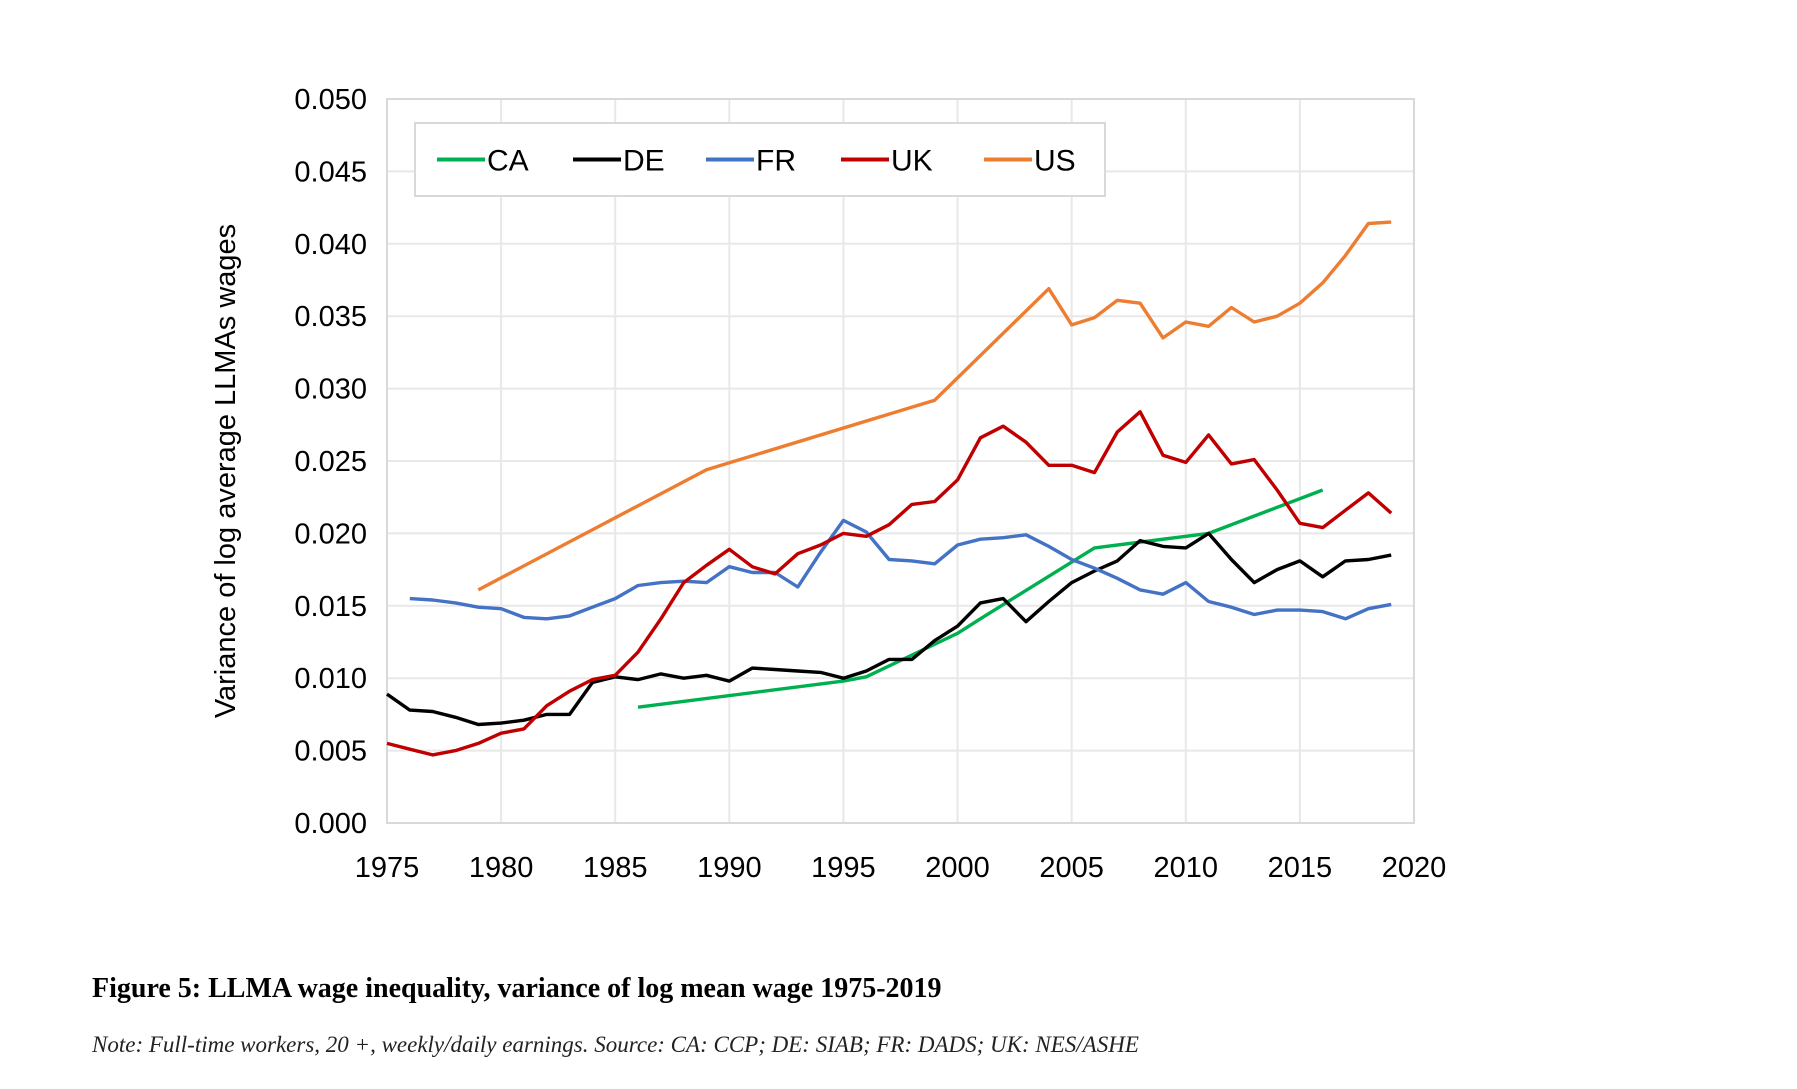 The height and width of the screenshot is (1089, 1797). Describe the element at coordinates (619, 161) in the screenshot. I see `legend-item-de: DE` at that location.